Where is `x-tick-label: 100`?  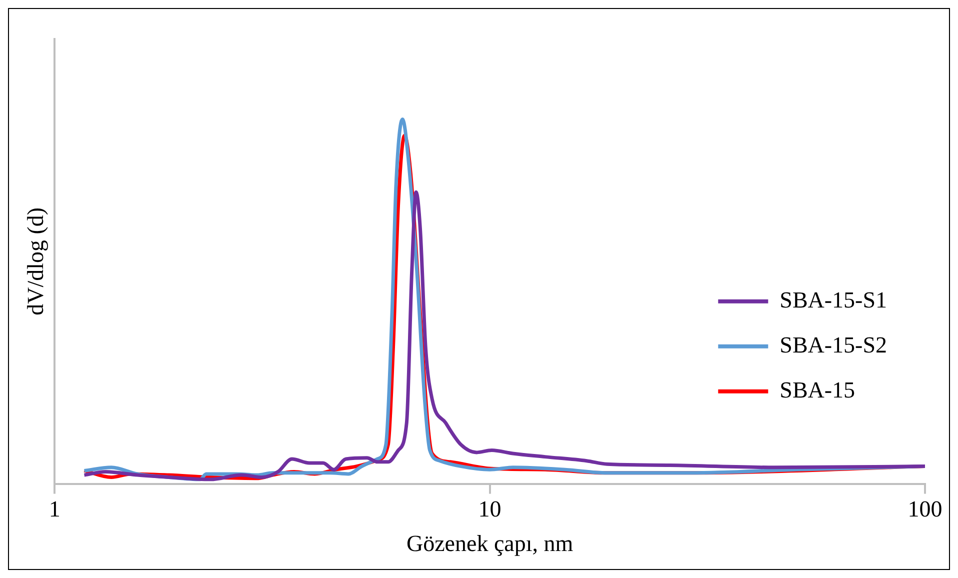 x-tick-label: 100 is located at coordinates (925, 509).